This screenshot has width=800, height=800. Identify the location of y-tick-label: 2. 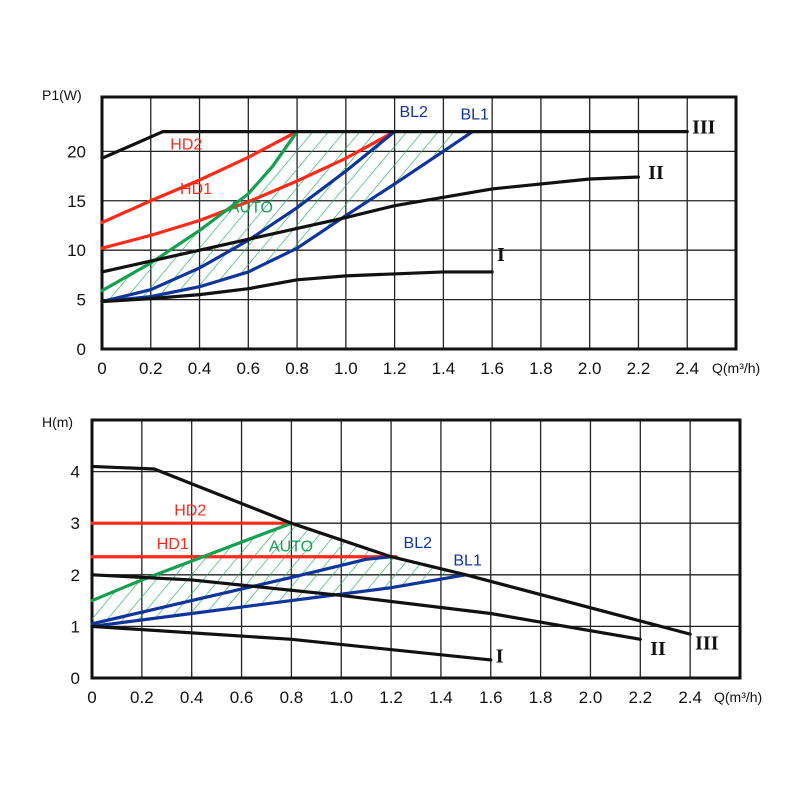
(75, 575).